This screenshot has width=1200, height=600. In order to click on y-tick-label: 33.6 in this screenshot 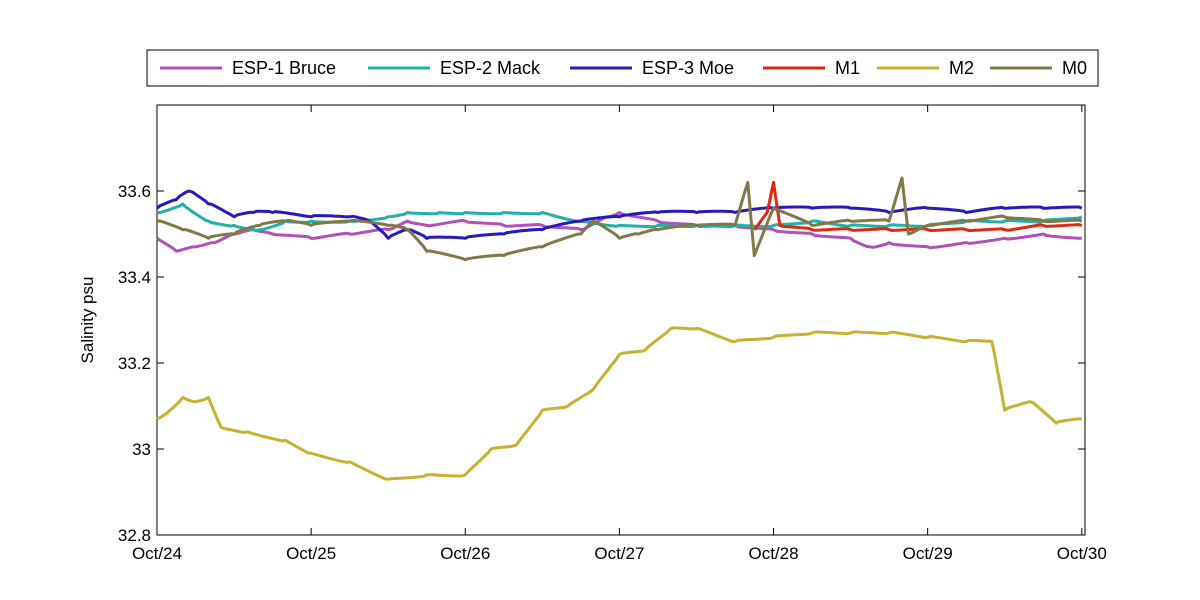, I will do `click(134, 191)`.